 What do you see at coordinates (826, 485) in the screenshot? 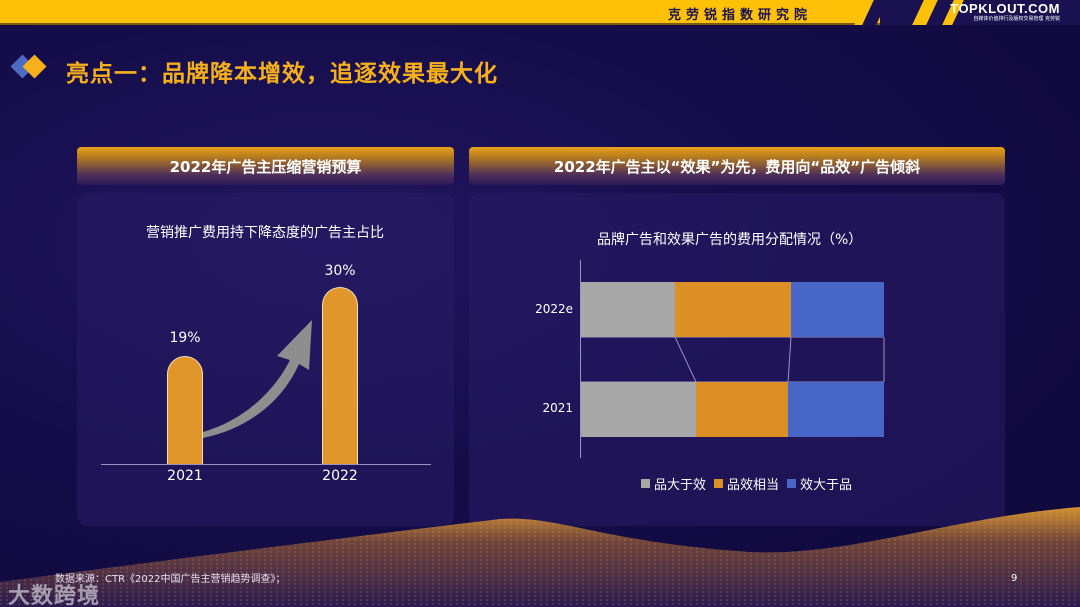
I see `legend-label: 效大于品` at bounding box center [826, 485].